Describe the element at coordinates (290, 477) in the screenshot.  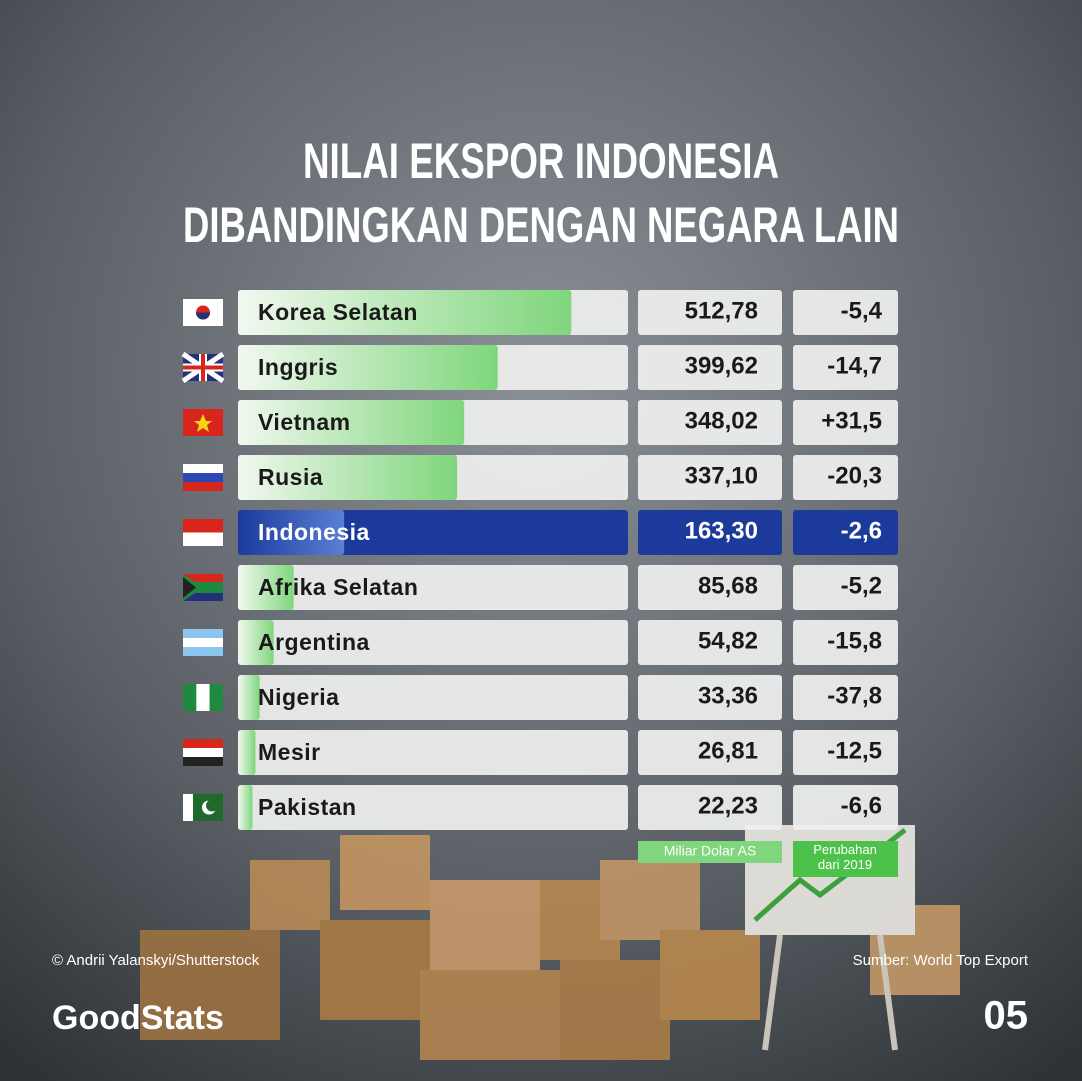
I see `category-label: Rusia` at that location.